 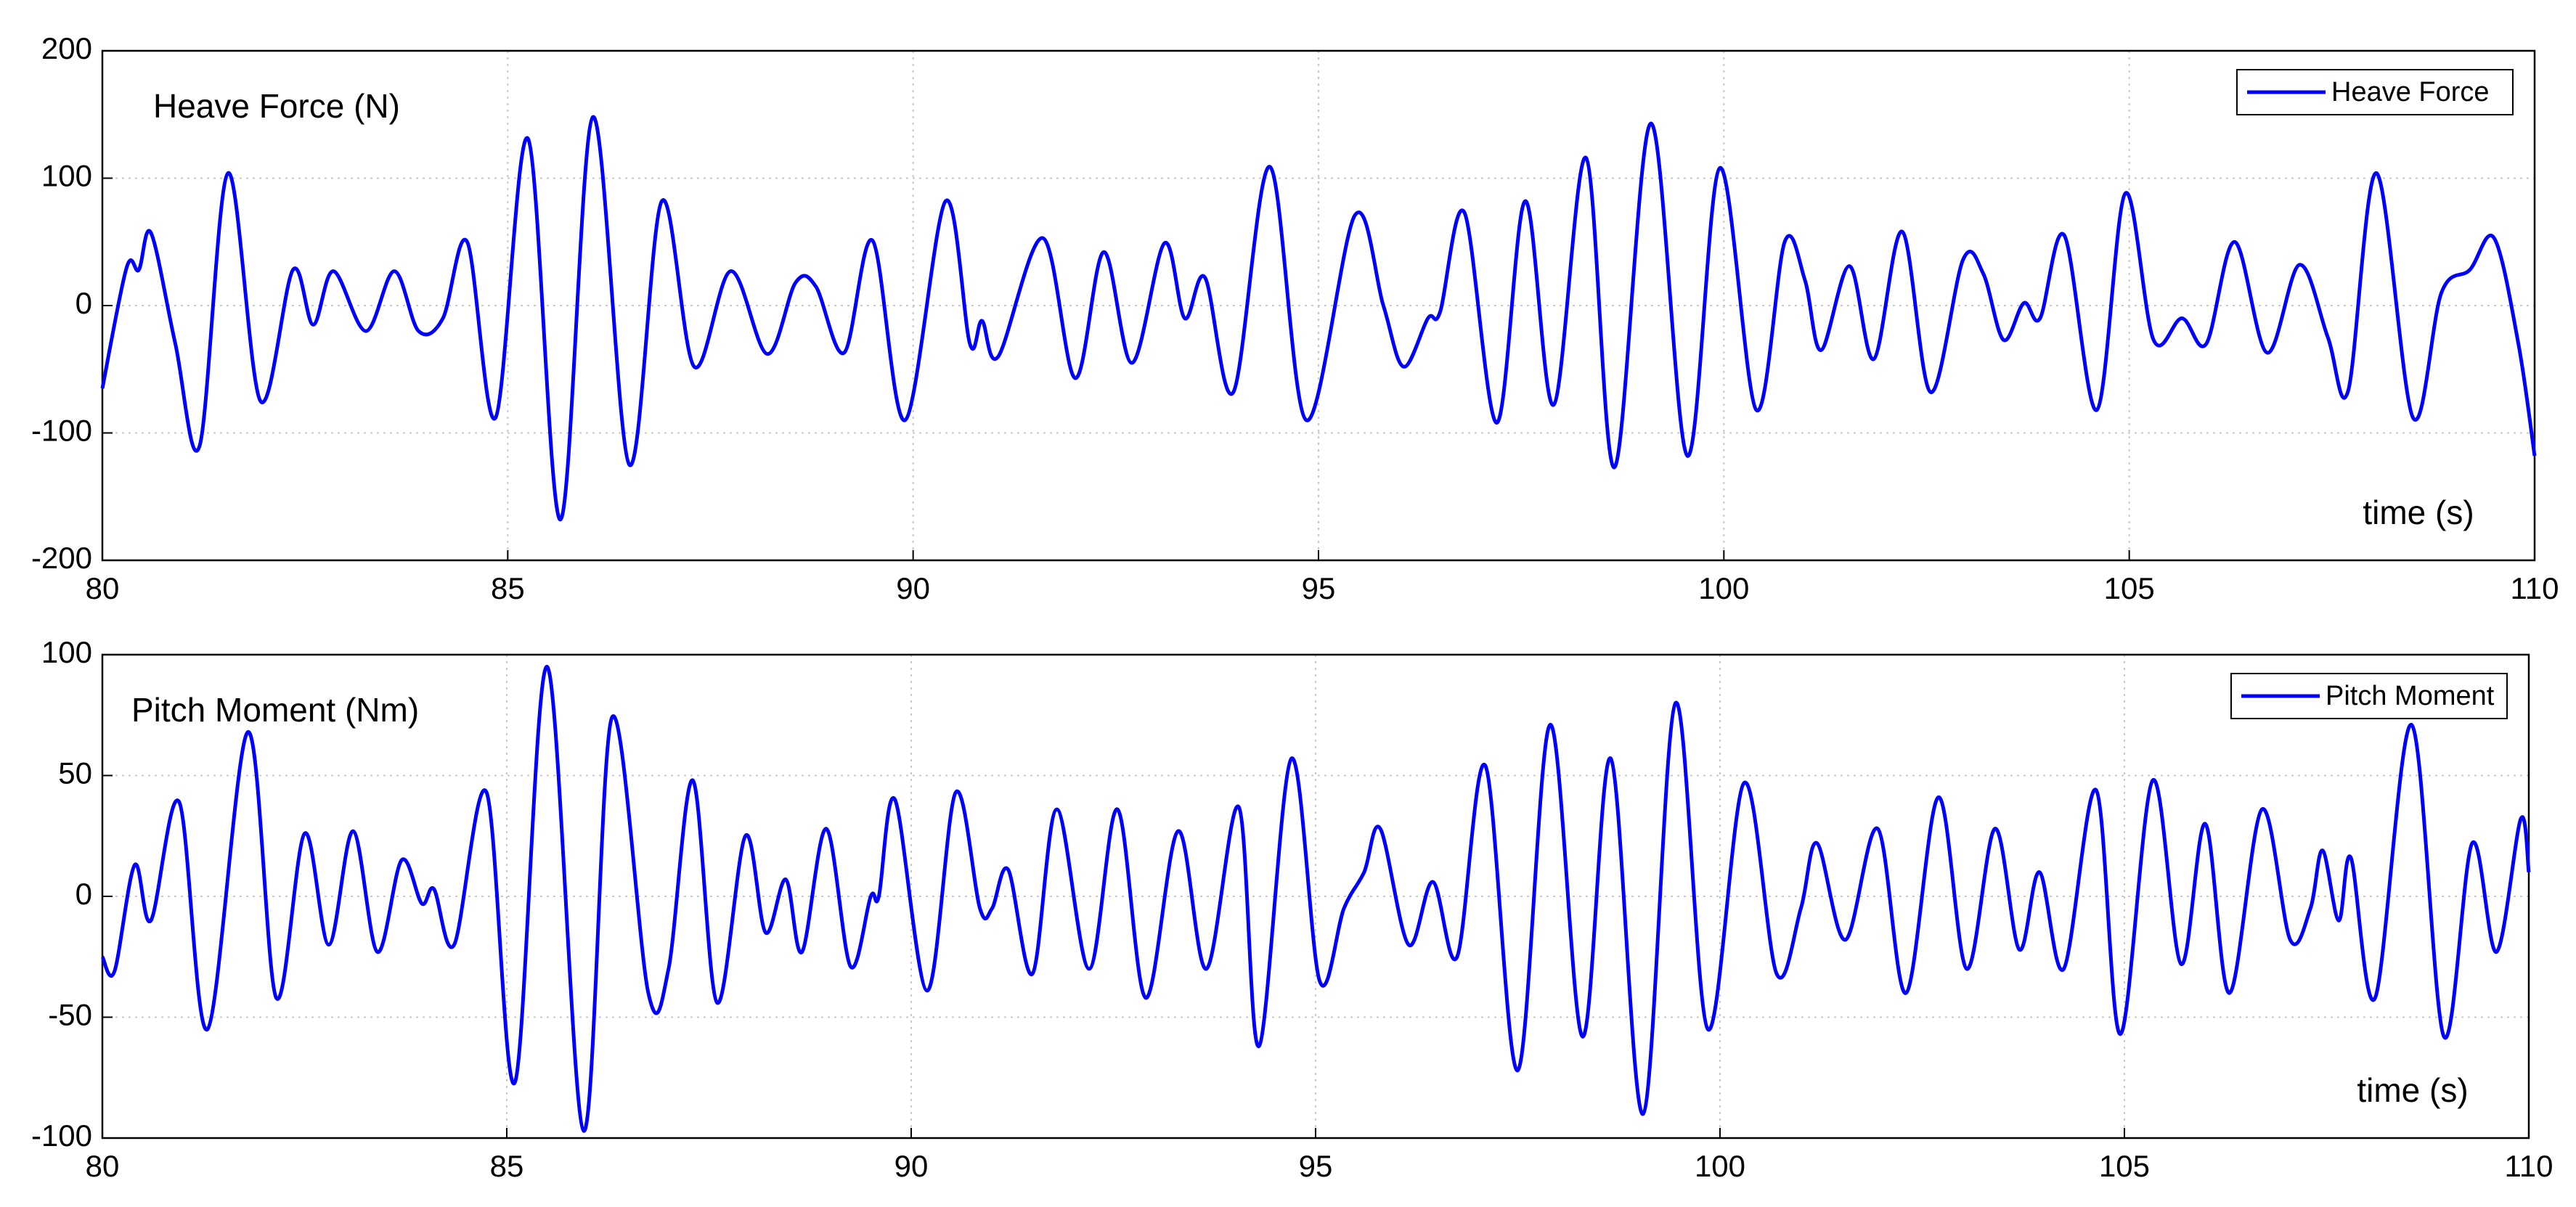 I want to click on y-tick-label: -200, so click(x=61, y=558).